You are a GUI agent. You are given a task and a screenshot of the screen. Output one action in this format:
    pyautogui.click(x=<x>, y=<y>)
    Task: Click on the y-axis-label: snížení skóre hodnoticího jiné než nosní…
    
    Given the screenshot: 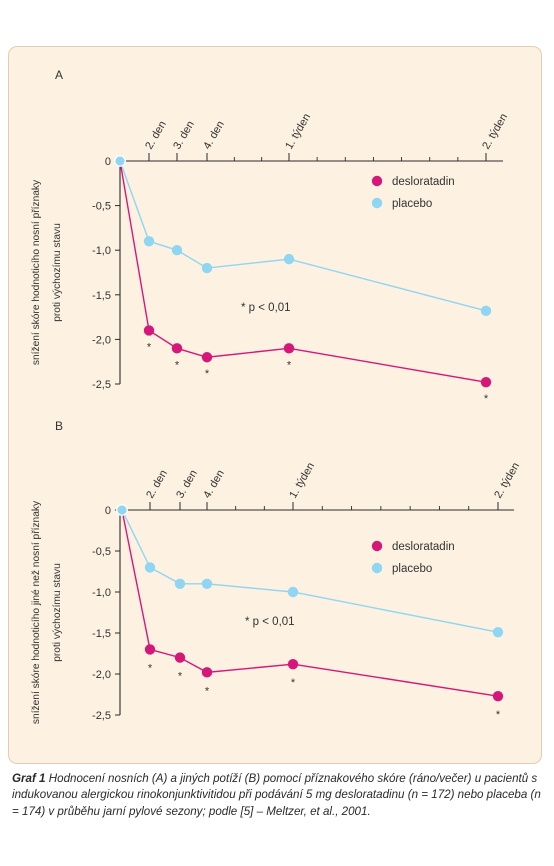 What is the action you would take?
    pyautogui.click(x=36, y=612)
    